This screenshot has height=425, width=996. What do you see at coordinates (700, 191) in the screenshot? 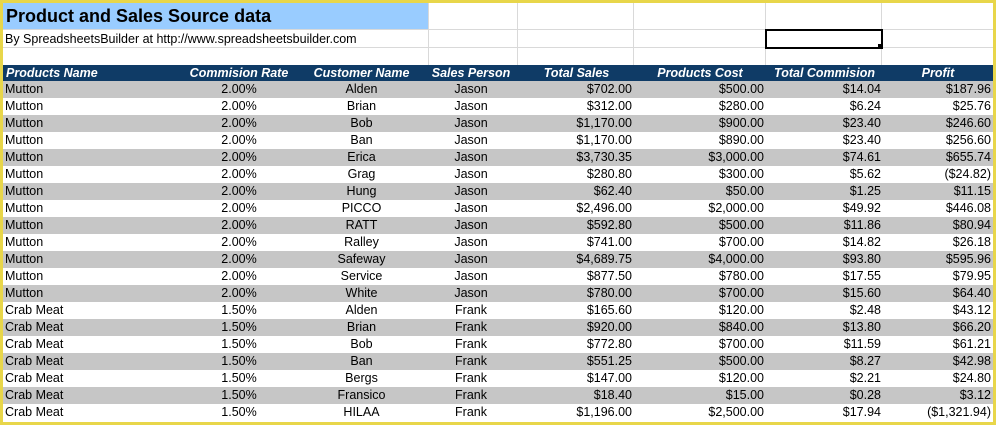
I see `cell-products-cost: $50.00` at bounding box center [700, 191].